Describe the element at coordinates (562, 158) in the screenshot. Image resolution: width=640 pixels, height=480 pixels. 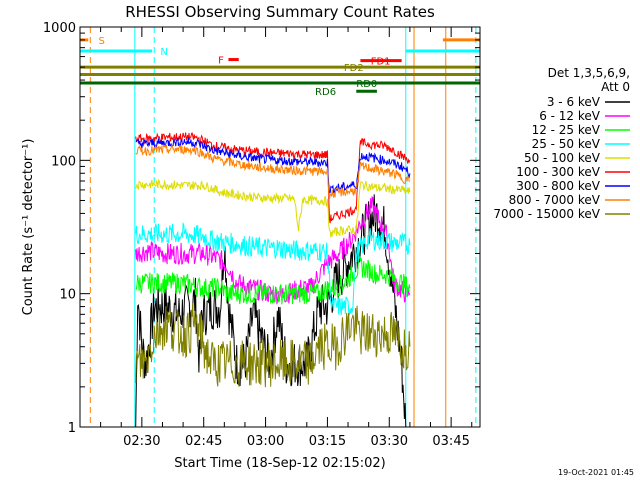
I see `legend-label-4: 50 - 100 keV` at that location.